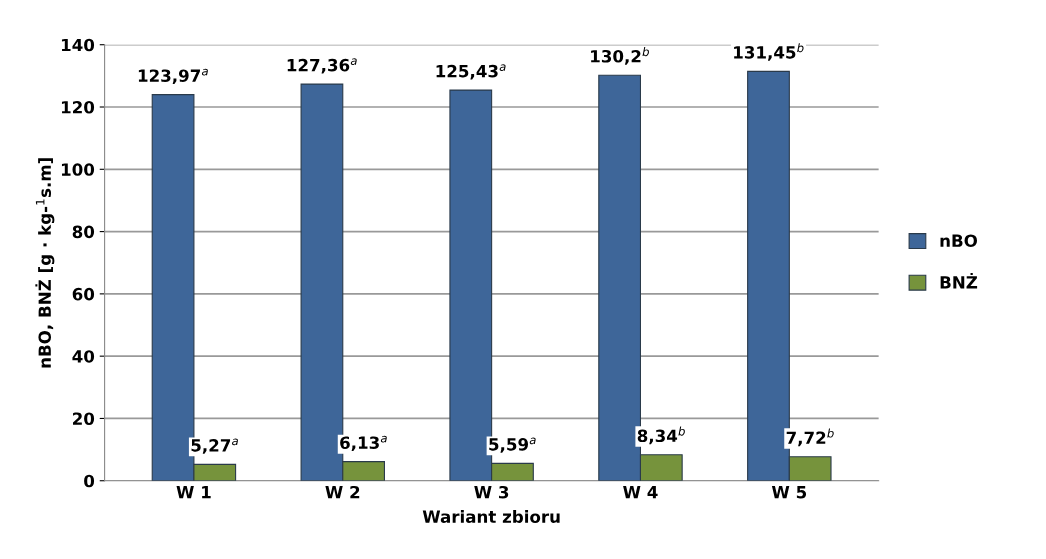  What do you see at coordinates (810, 437) in the screenshot?
I see `data-label: 7,72$^{b}$` at bounding box center [810, 437].